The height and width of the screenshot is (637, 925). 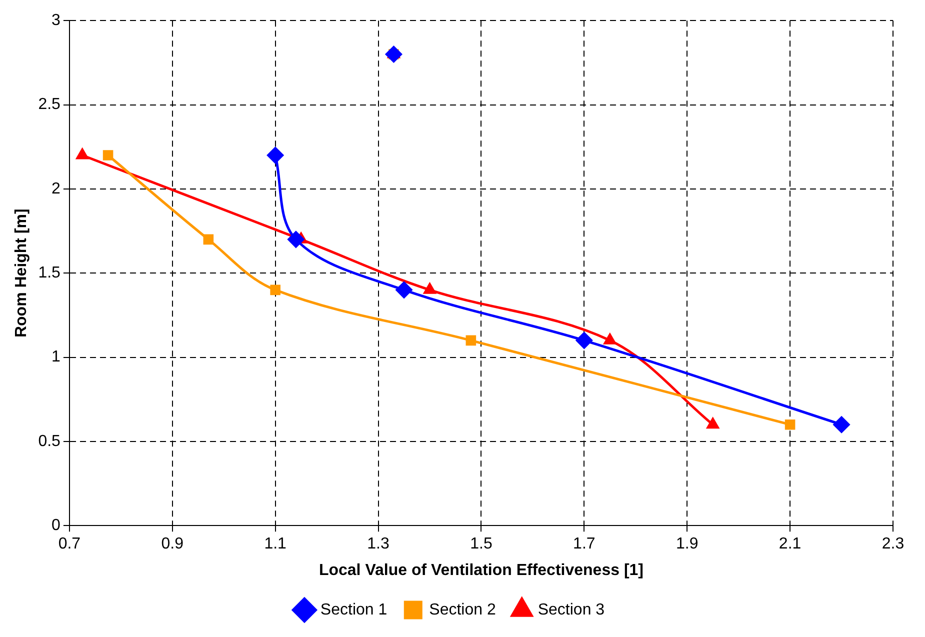 What do you see at coordinates (56, 525) in the screenshot?
I see `y-tick-label: 0` at bounding box center [56, 525].